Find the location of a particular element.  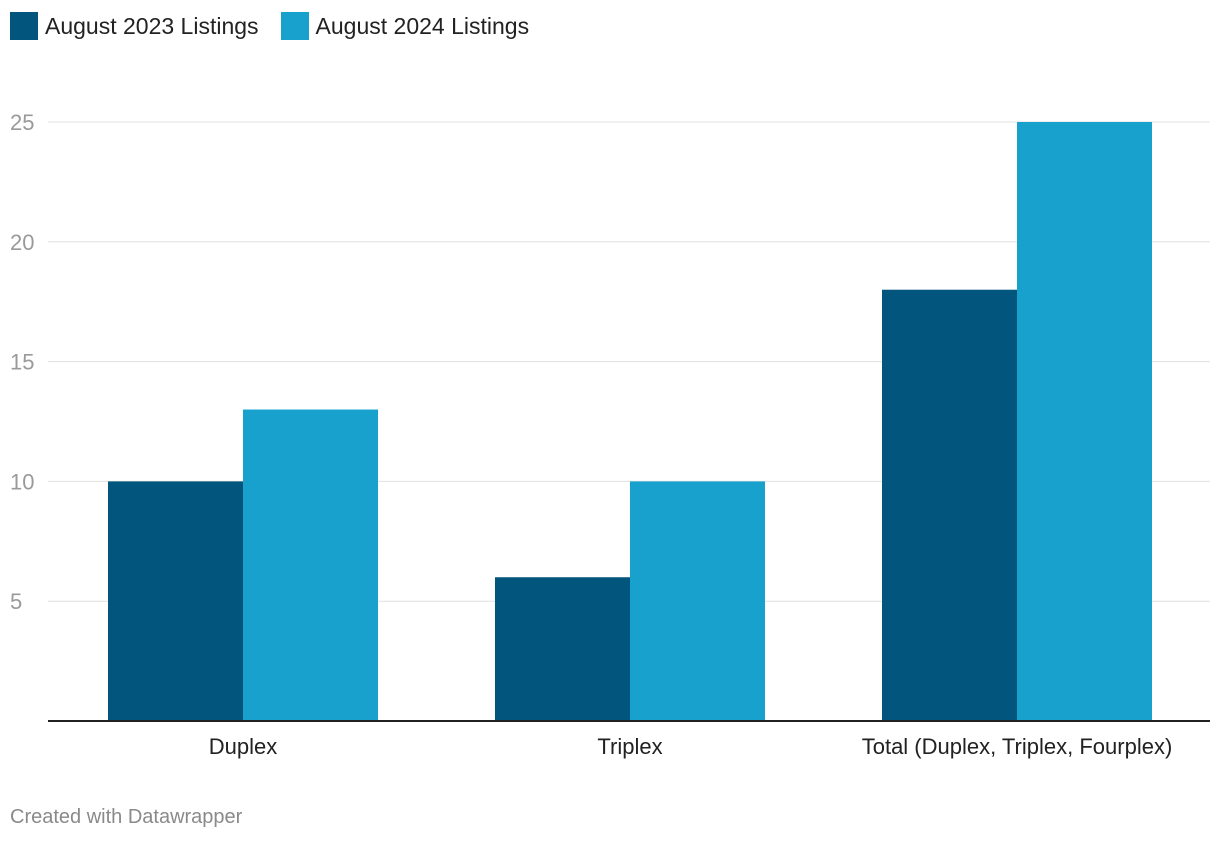

y-tick-label-20: 20 is located at coordinates (22, 242).